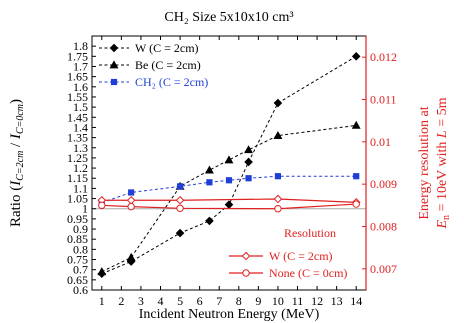  I want to click on y-left-tick-label: 1.3, so click(80, 148).